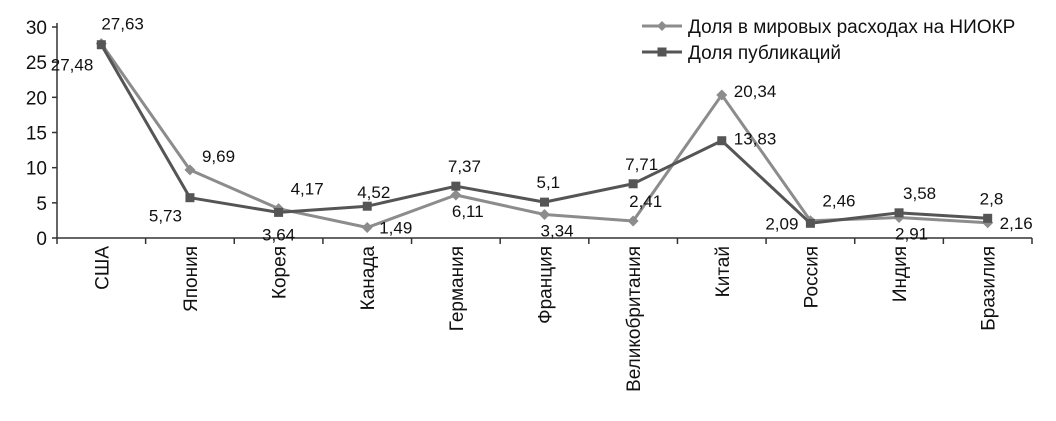  Describe the element at coordinates (989, 288) in the screenshot. I see `x-category-label: Бразилия` at that location.